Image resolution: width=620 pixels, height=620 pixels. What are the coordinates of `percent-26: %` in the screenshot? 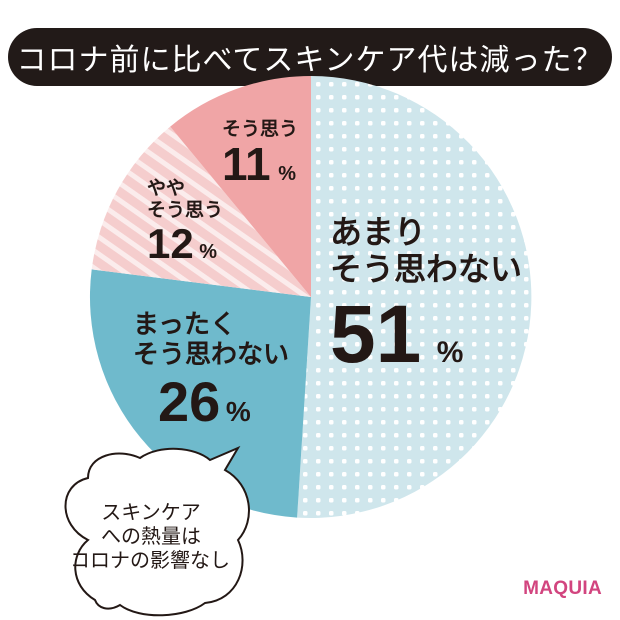 It's located at (238, 411).